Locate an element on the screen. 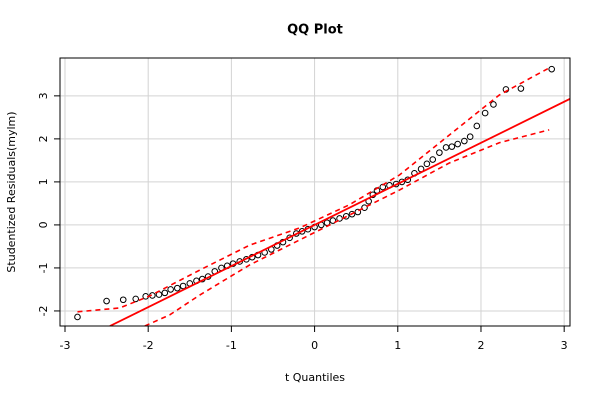 This screenshot has height=400, width=600. y-tick-label: -1 is located at coordinates (43, 267).